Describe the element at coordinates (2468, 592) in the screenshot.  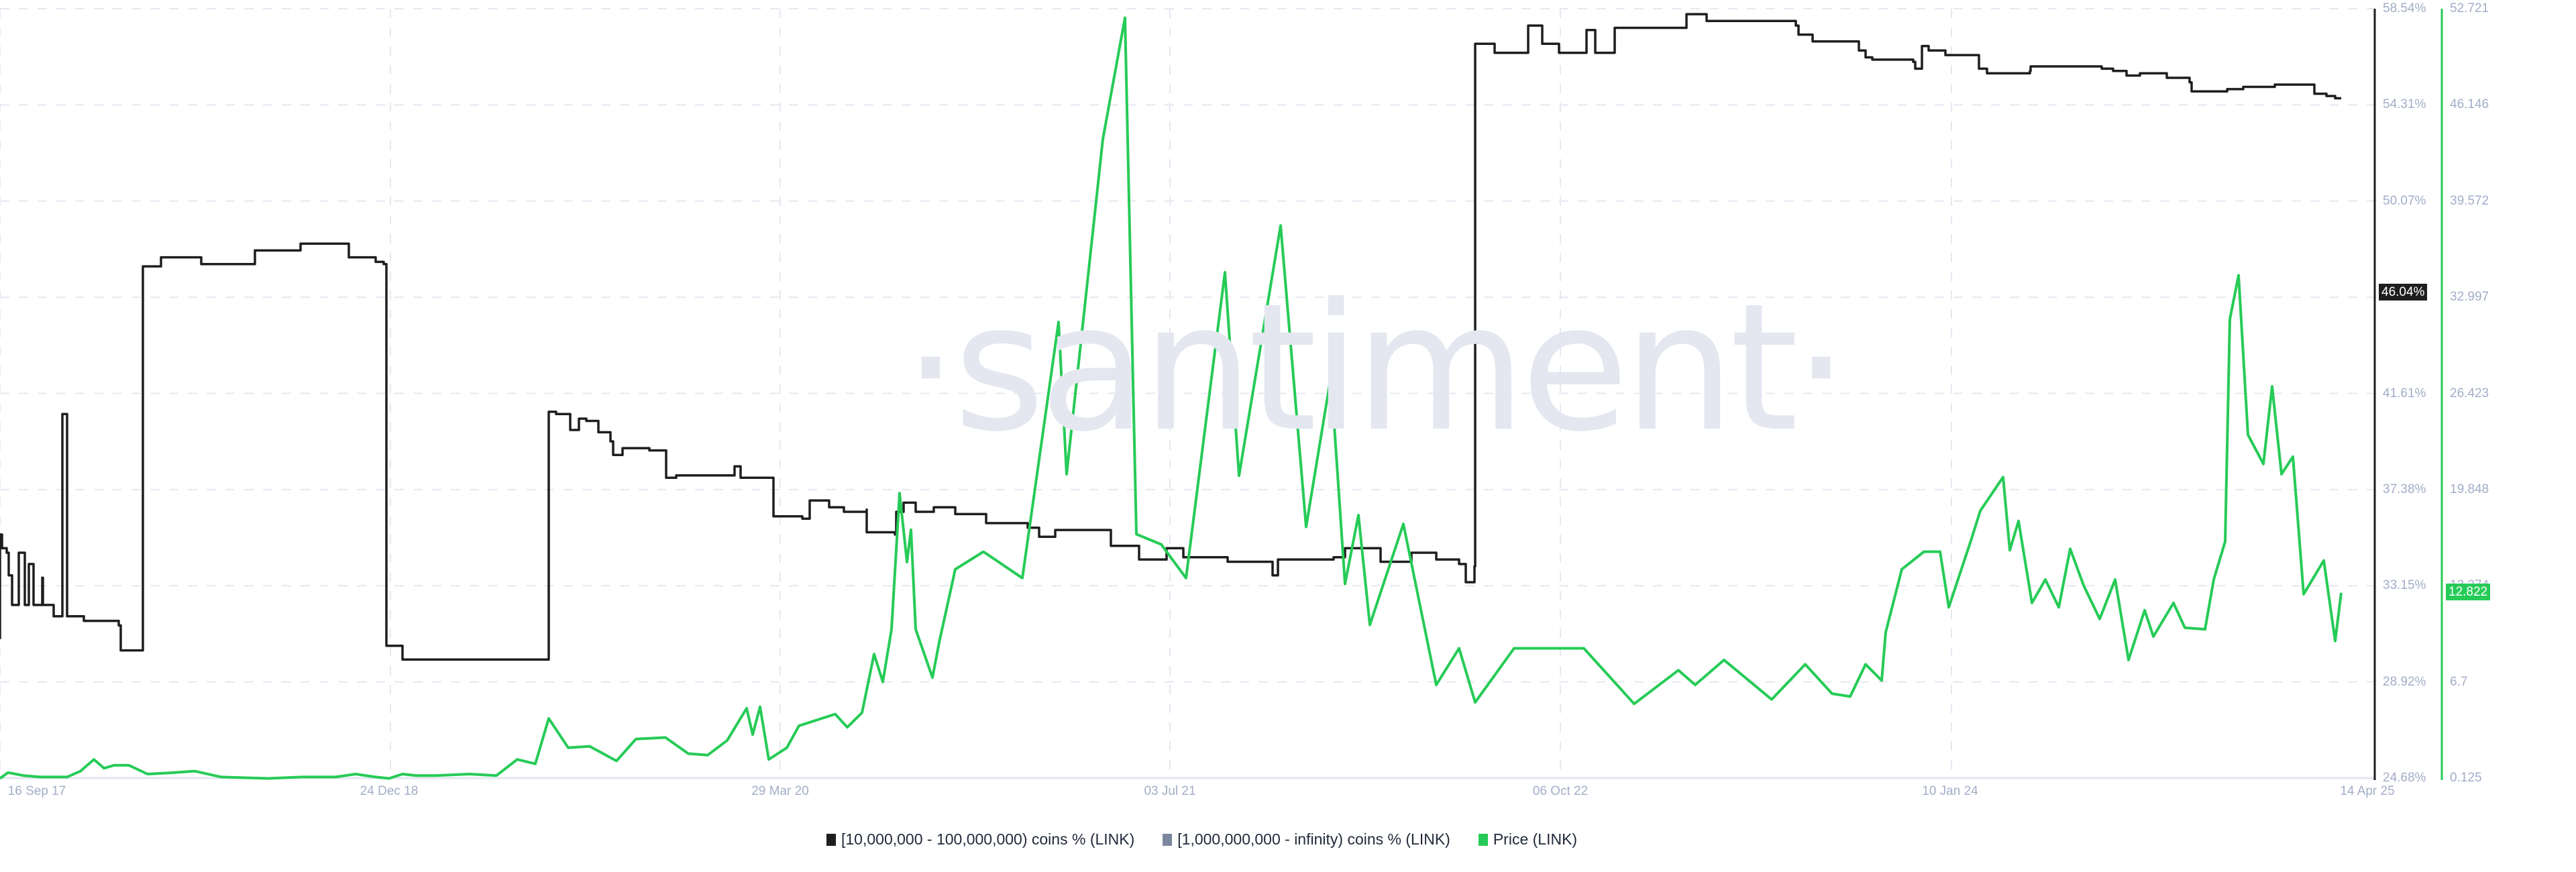
I see `right-axis-current-value-badge: 12.822` at that location.